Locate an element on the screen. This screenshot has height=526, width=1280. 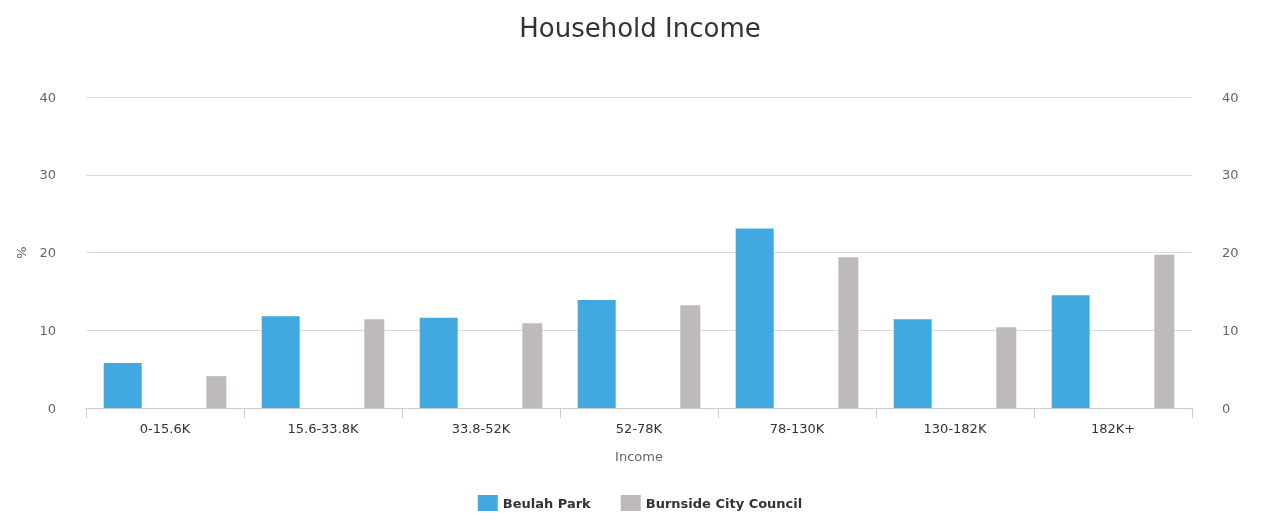
chart-title: Household Income is located at coordinates (640, 28).